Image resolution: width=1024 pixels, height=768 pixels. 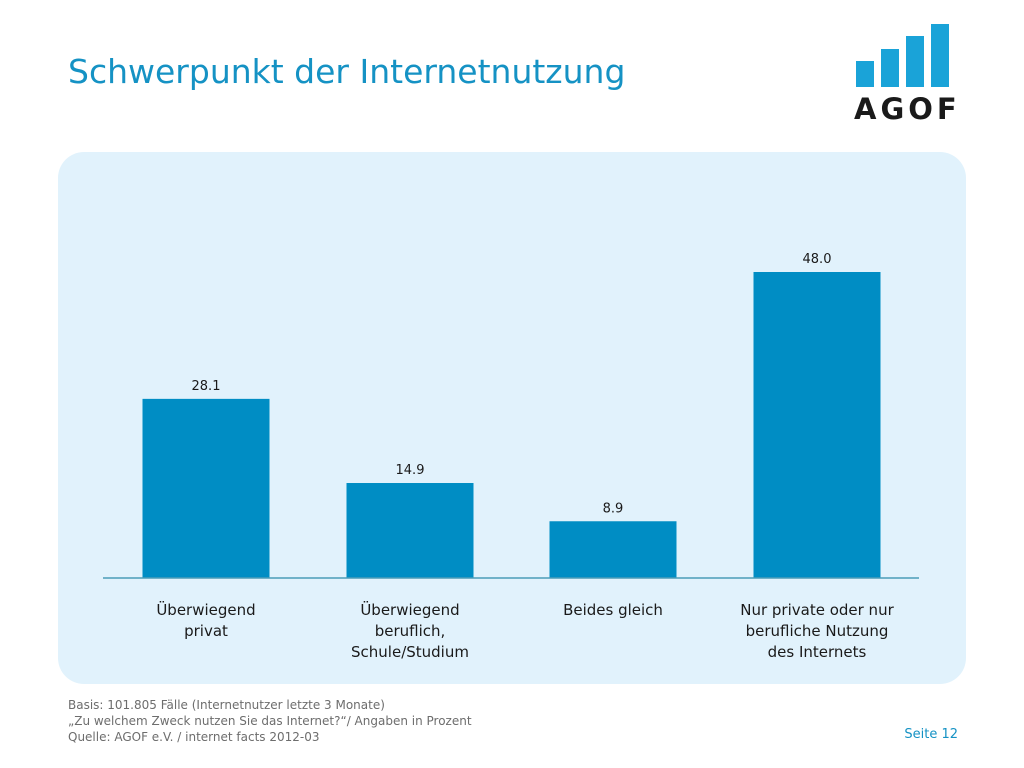 I want to click on category-label: Schule/Studium, so click(x=410, y=652).